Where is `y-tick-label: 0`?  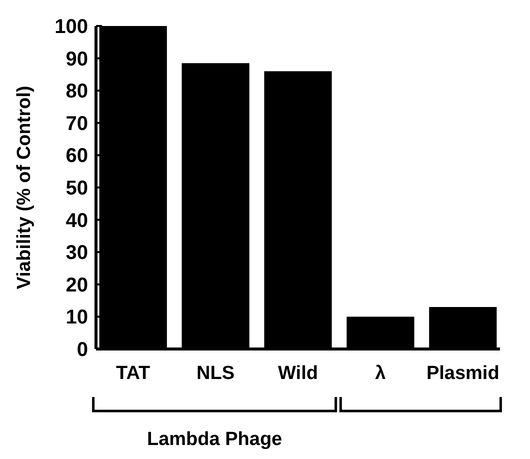 y-tick-label: 0 is located at coordinates (82, 350).